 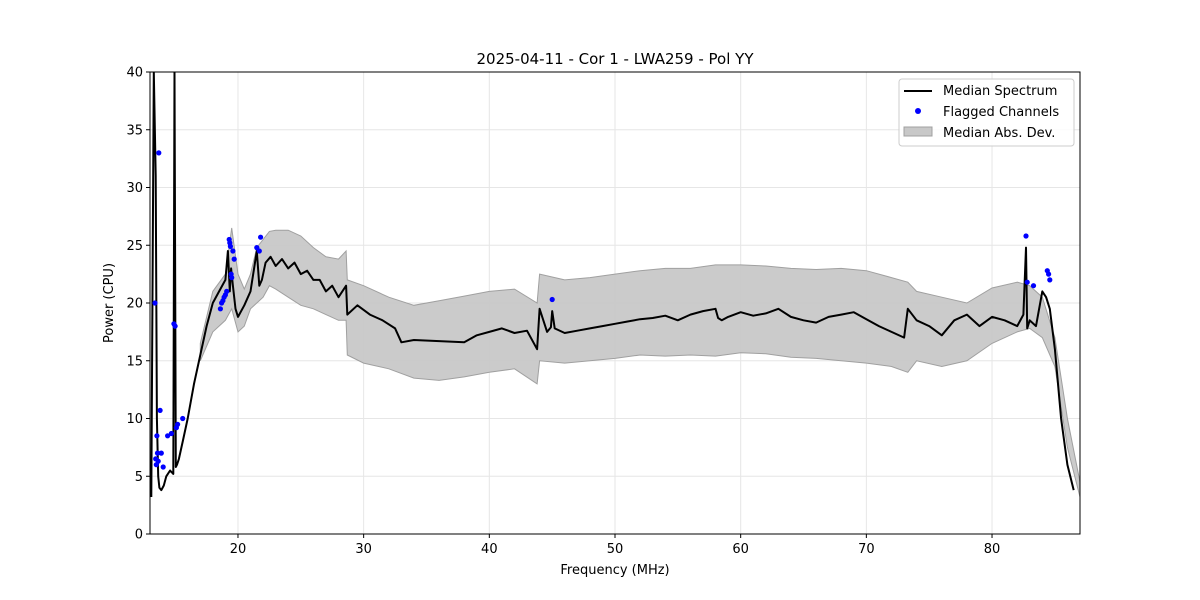 I want to click on y-tick-label: 35, so click(x=134, y=130).